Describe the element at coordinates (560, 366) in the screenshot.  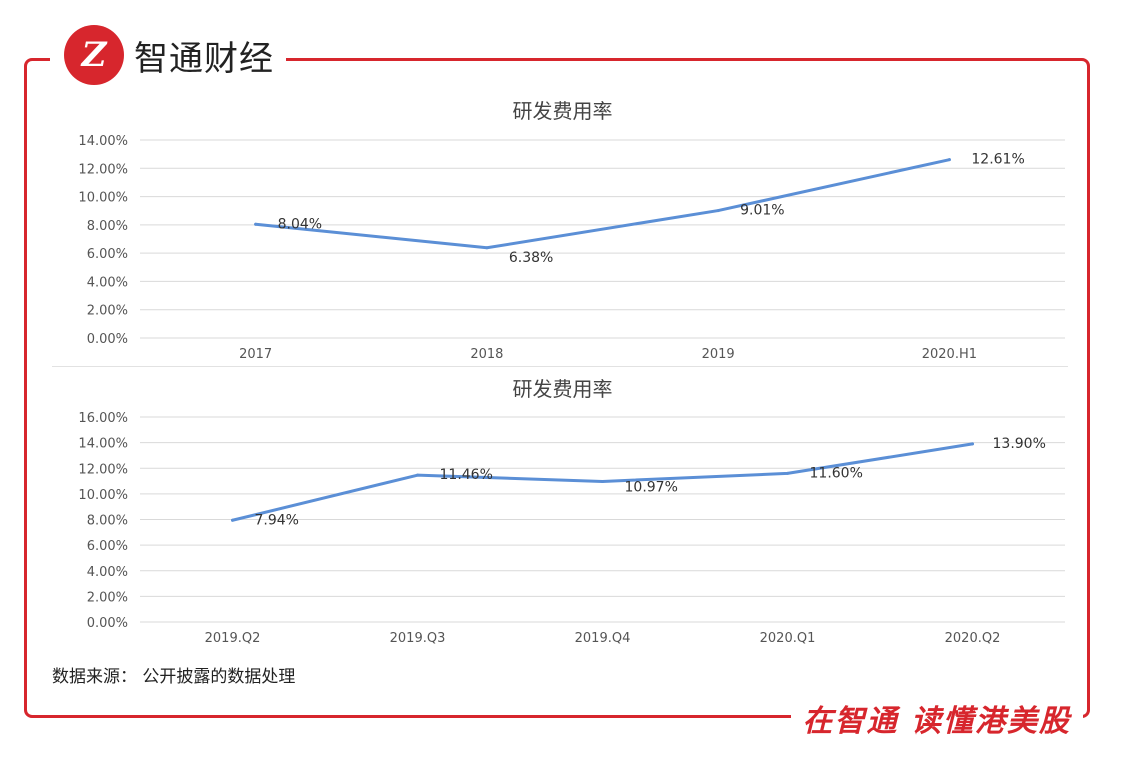
I see `chart-divider` at that location.